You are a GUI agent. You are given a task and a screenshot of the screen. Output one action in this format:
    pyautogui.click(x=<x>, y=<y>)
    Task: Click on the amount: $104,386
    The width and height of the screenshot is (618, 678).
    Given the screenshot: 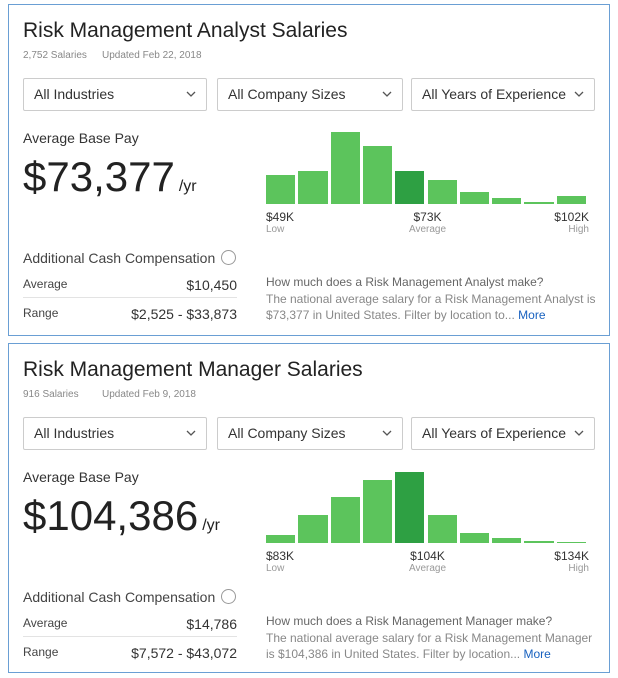 What is the action you would take?
    pyautogui.click(x=111, y=515)
    